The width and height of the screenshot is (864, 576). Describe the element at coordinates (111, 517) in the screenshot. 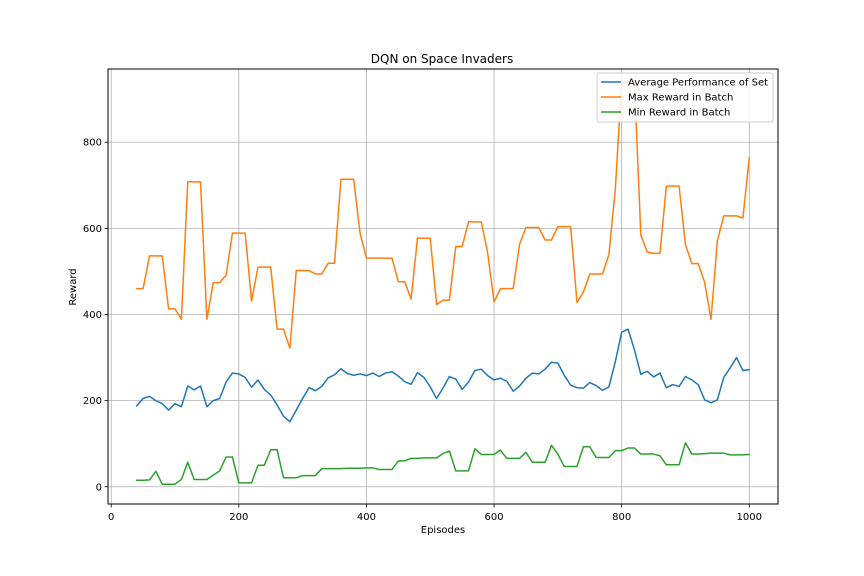

I see `x-tick-label: 0` at that location.